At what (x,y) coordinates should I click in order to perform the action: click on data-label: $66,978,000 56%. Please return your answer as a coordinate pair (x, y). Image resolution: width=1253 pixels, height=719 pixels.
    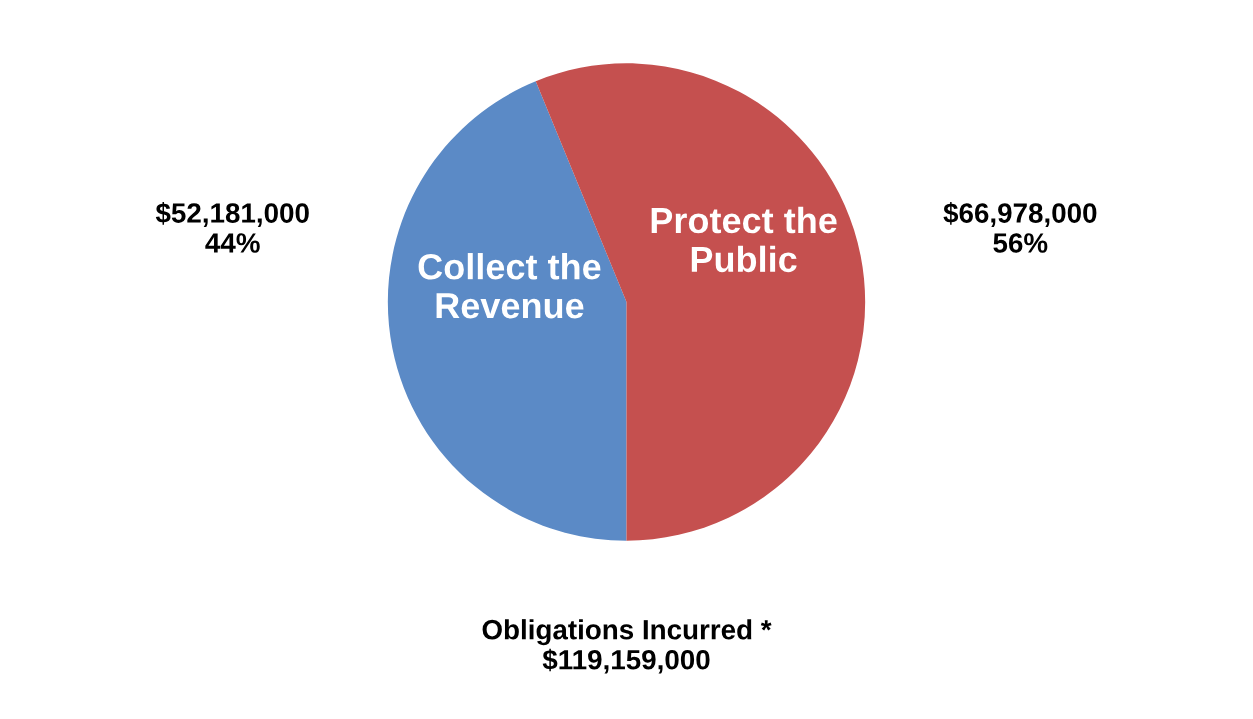
    Looking at the image, I should click on (1020, 227).